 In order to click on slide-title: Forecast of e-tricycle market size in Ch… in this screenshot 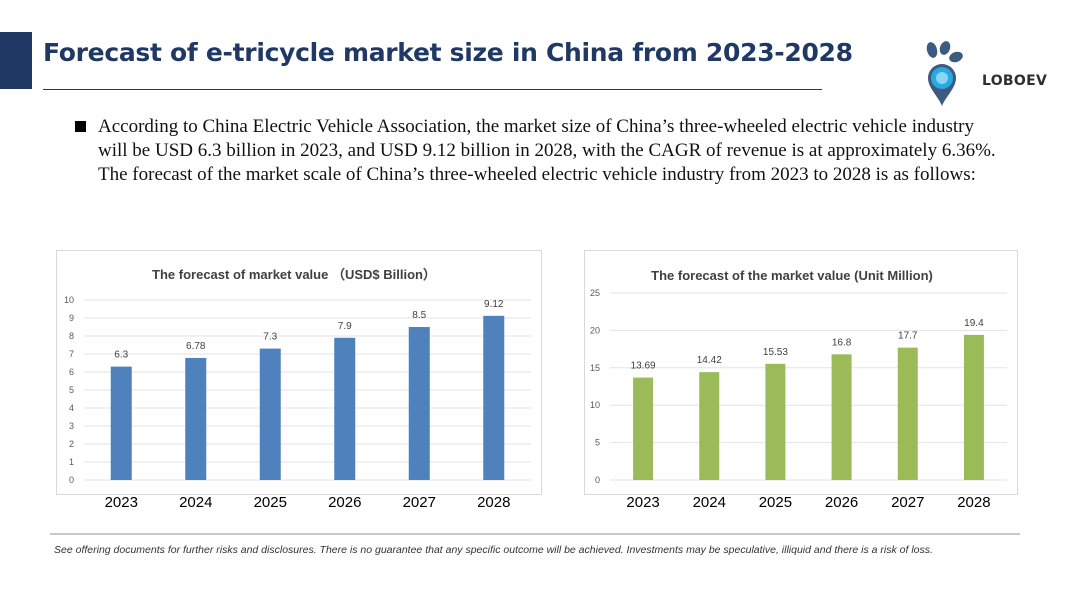, I will do `click(448, 52)`.